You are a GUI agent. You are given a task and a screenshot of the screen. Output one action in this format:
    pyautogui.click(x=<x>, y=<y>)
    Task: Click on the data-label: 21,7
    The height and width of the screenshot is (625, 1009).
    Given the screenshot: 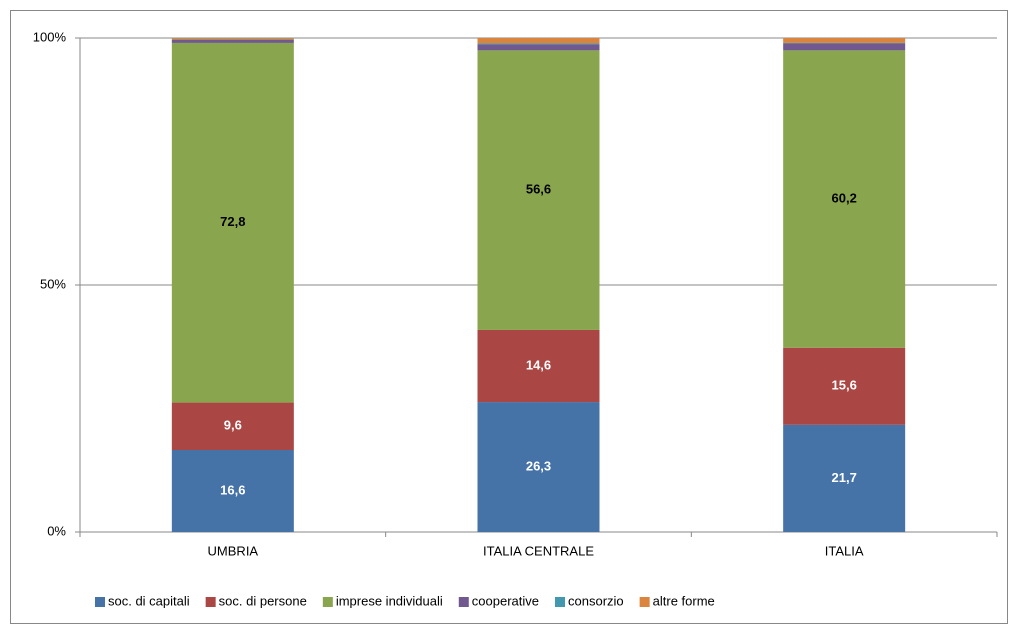 What is the action you would take?
    pyautogui.click(x=844, y=477)
    